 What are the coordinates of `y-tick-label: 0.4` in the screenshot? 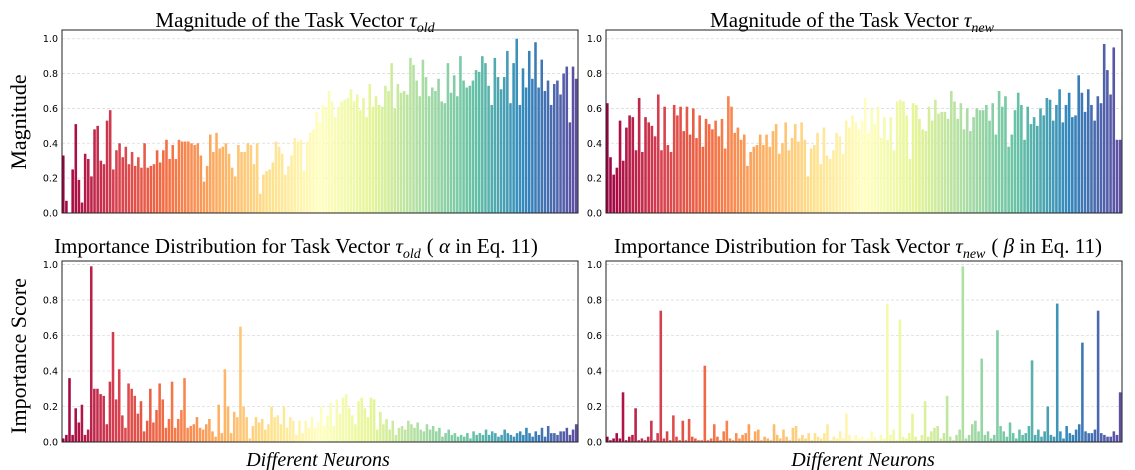 It's located at (594, 144).